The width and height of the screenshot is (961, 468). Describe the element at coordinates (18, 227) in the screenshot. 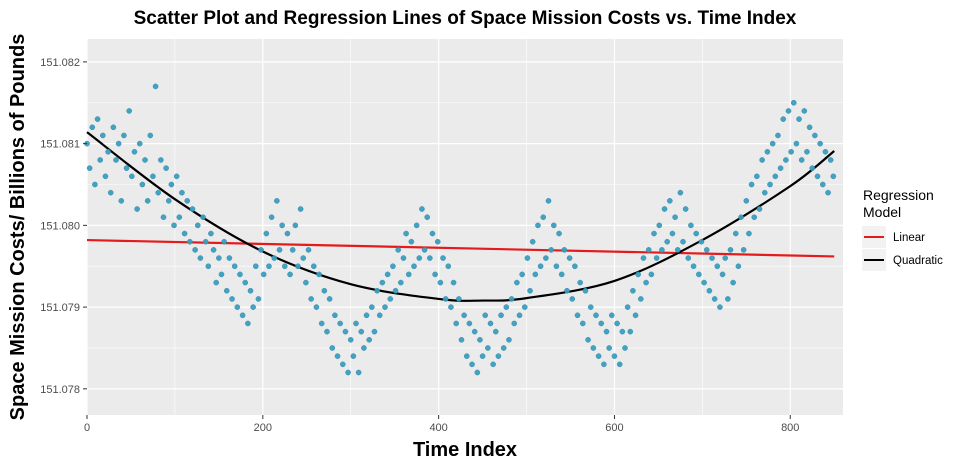

I see `y-axis-title: Space Mission Costs/ Billions of Pounds` at that location.